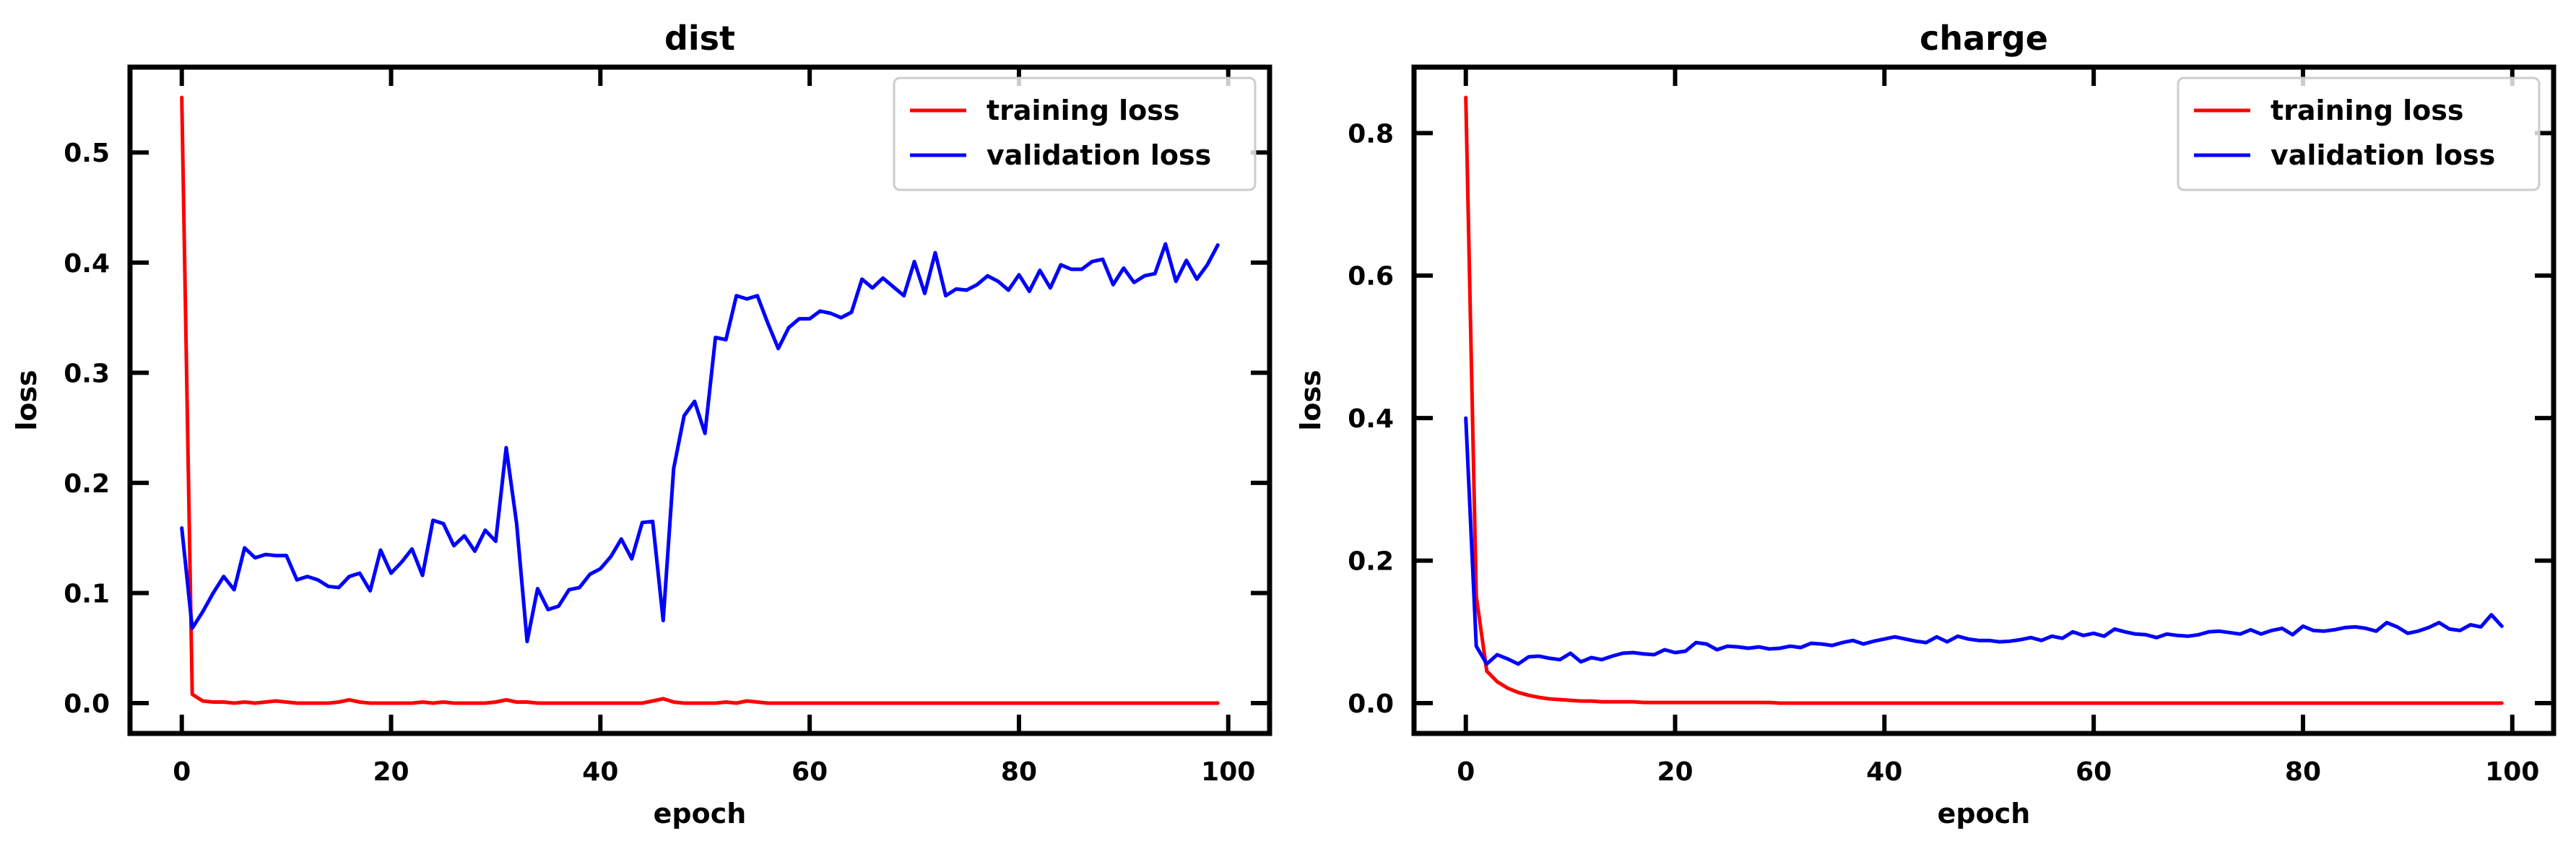  Describe the element at coordinates (87, 373) in the screenshot. I see `y-tick-label: 0.3` at that location.